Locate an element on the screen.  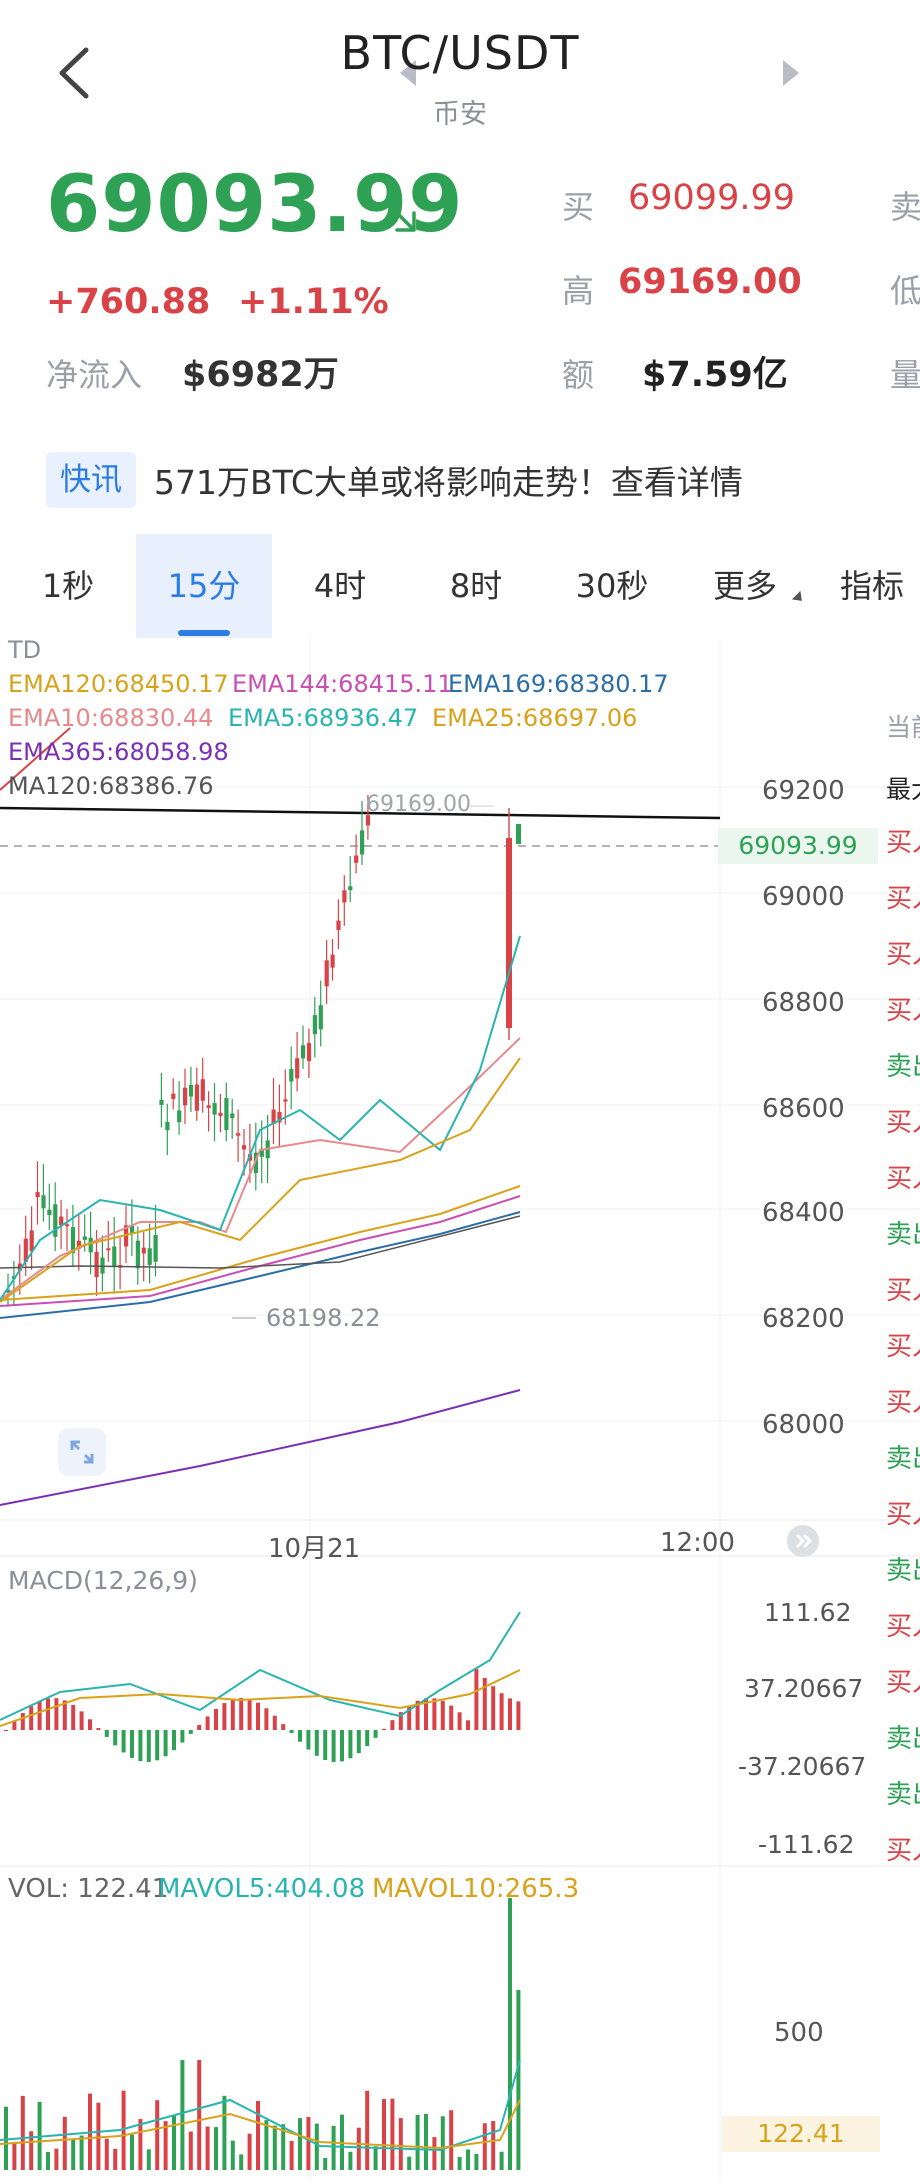
back-arrow-icon is located at coordinates (78, 73).